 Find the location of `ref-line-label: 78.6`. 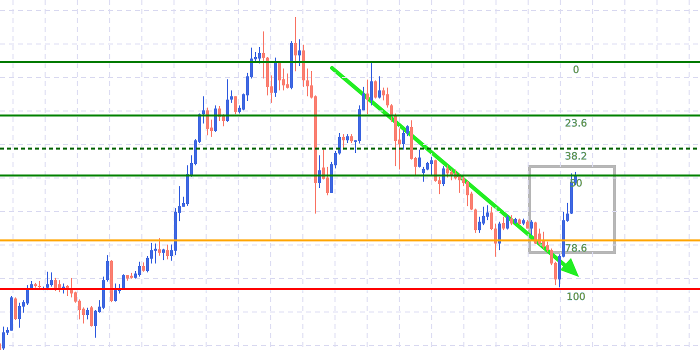

ref-line-label: 78.6 is located at coordinates (576, 248).